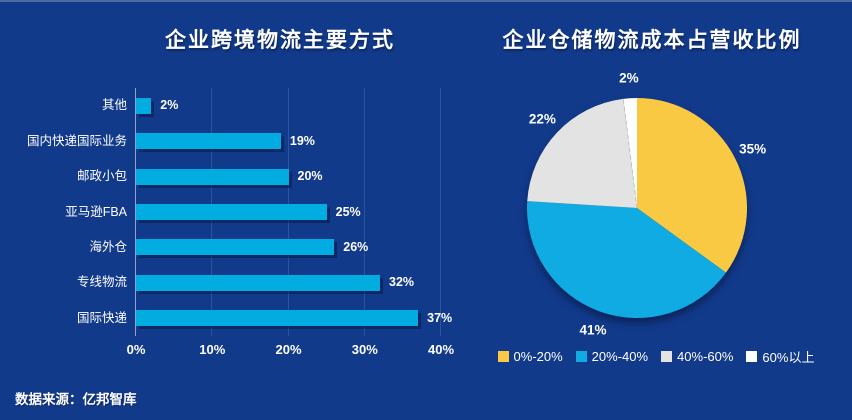  I want to click on legend-item: 0%-20%, so click(530, 356).